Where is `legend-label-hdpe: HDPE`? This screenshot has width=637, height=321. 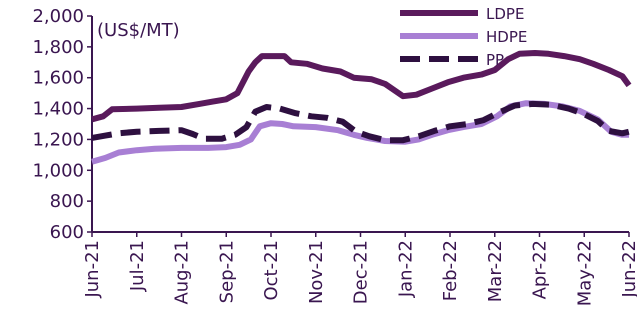 legend-label-hdpe: HDPE is located at coordinates (506, 37).